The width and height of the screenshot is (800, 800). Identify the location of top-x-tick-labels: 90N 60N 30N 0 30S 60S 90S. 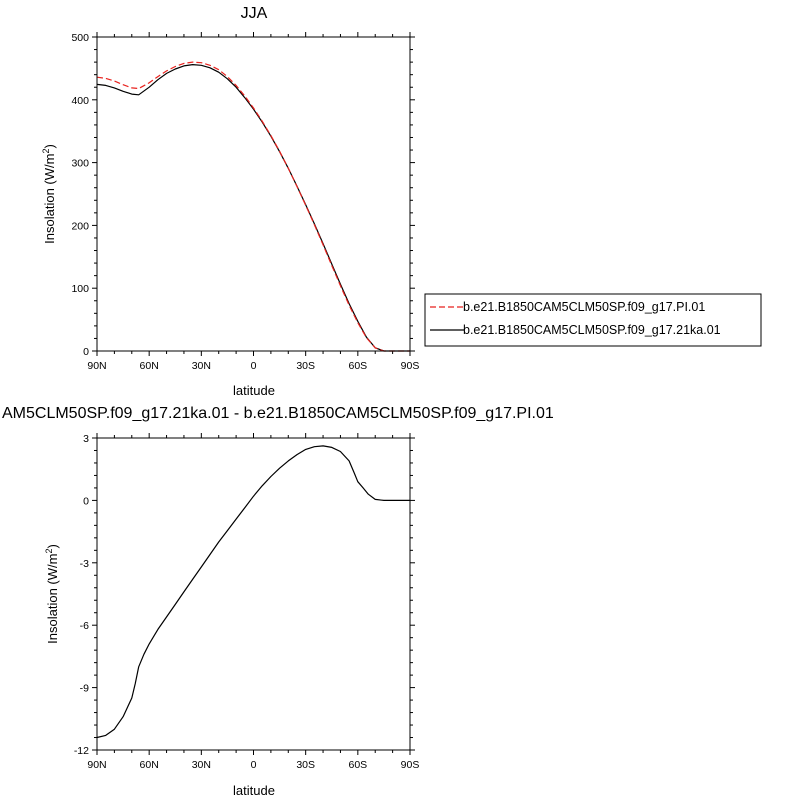
(253, 366).